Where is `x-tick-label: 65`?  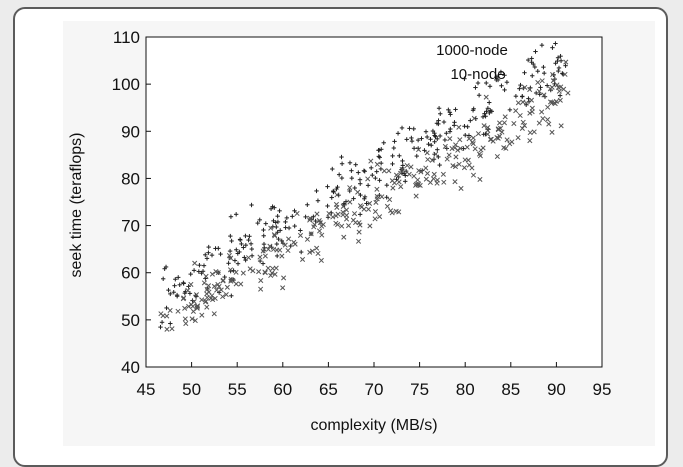 x-tick-label: 65 is located at coordinates (328, 389).